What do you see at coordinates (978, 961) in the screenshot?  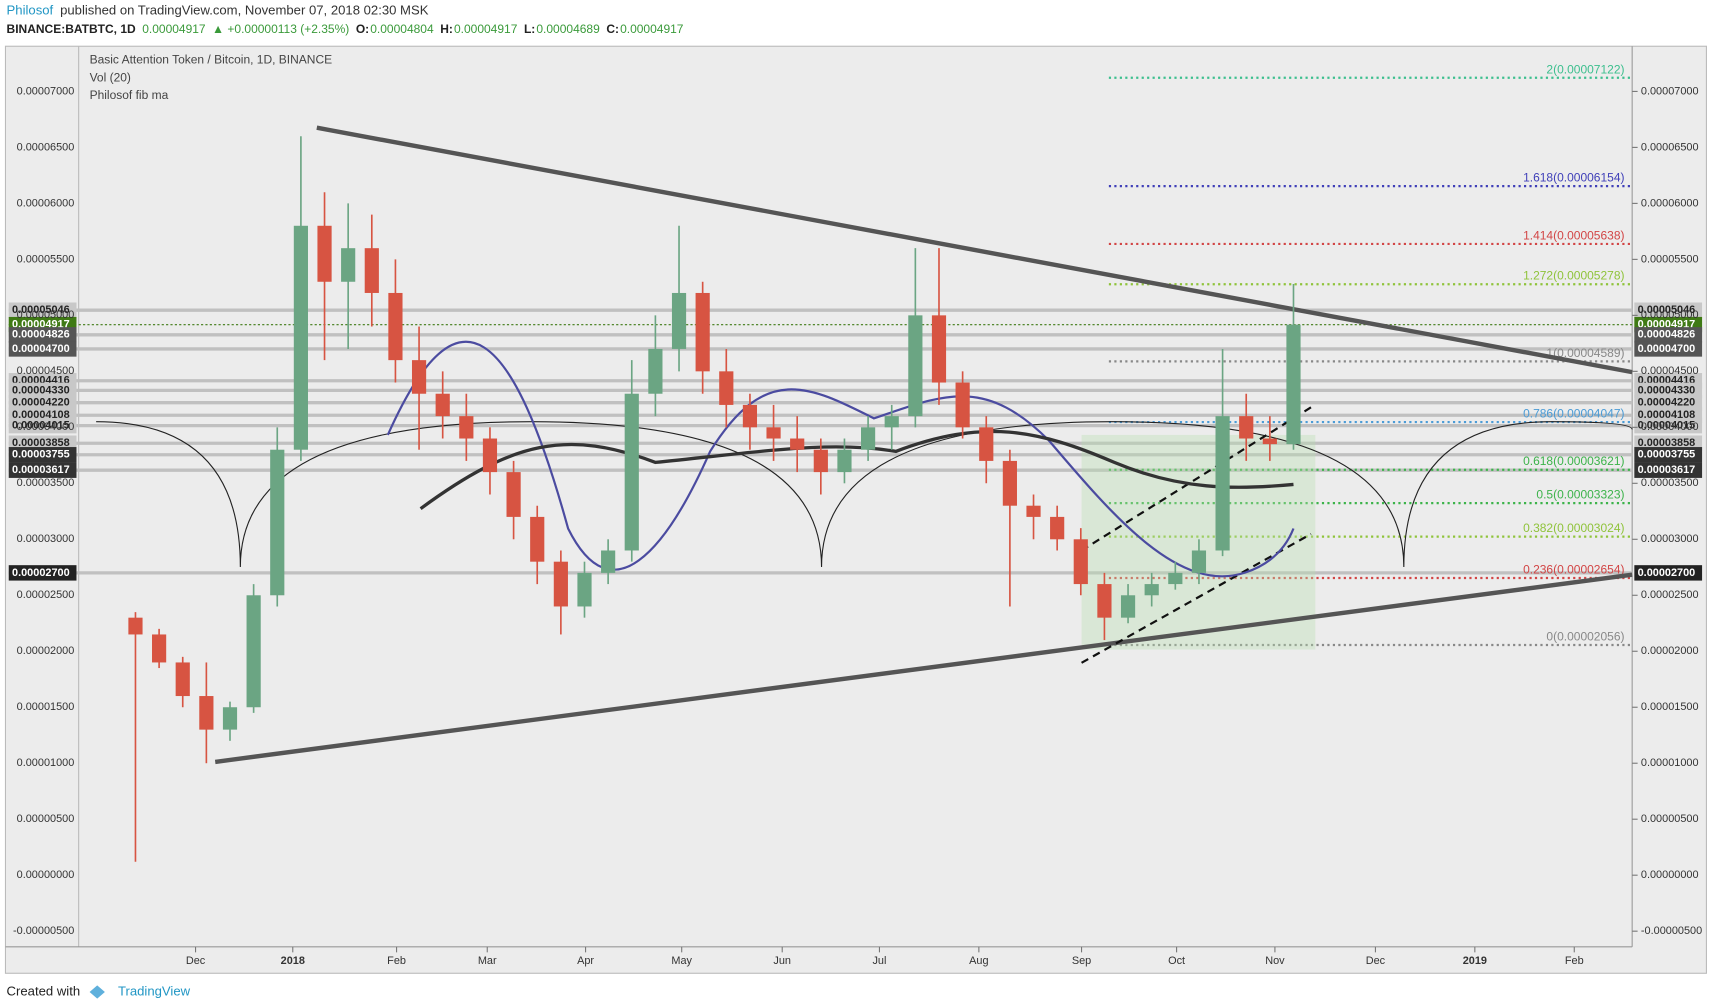 I see `x-tick-label: Aug` at bounding box center [978, 961].